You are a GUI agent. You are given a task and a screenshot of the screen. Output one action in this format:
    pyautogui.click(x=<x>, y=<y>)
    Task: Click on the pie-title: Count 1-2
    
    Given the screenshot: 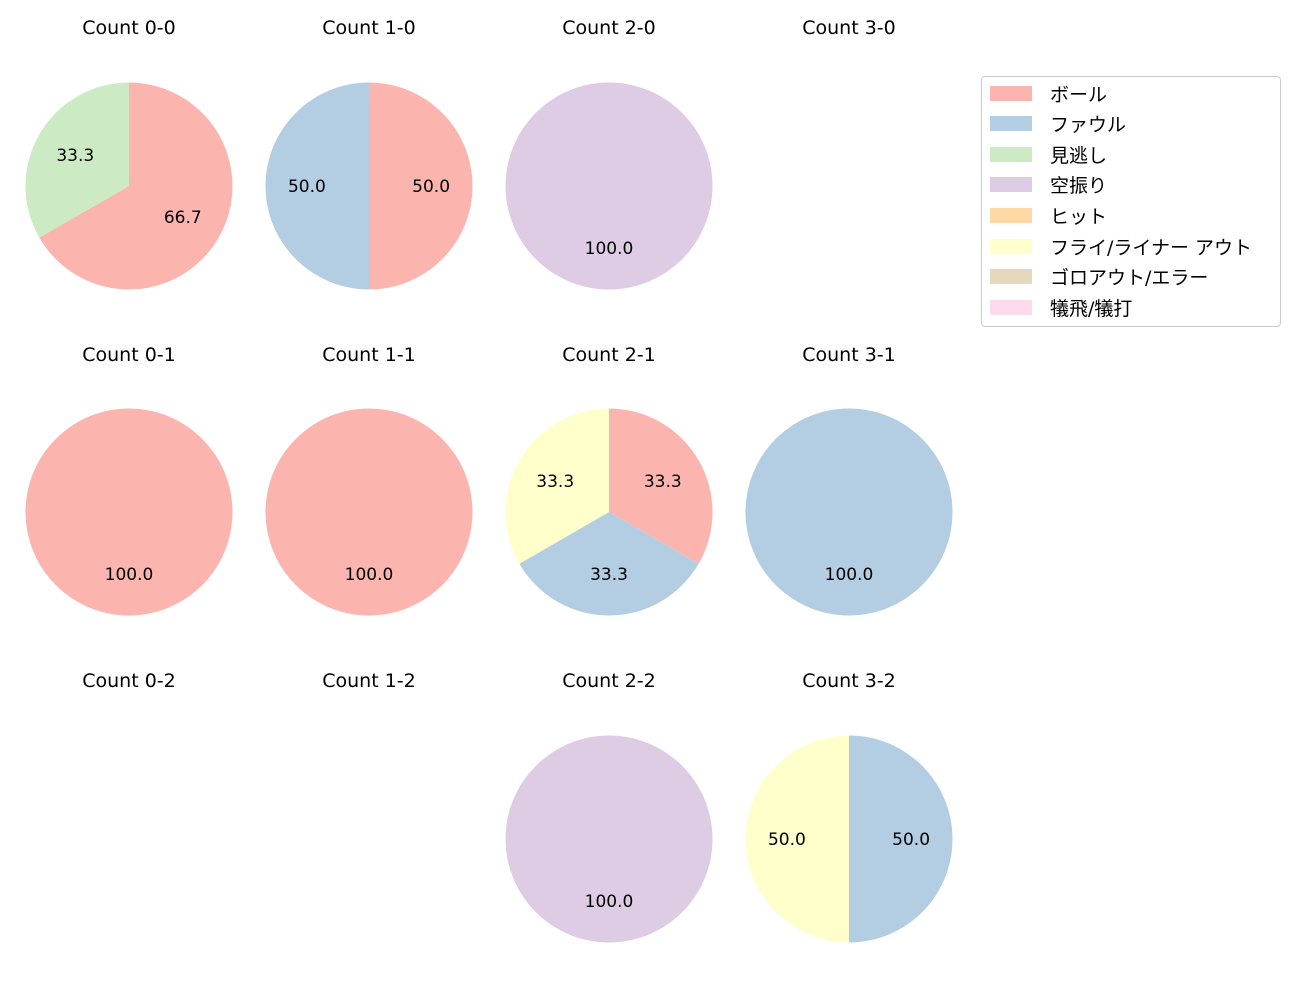 What is the action you would take?
    pyautogui.click(x=369, y=681)
    